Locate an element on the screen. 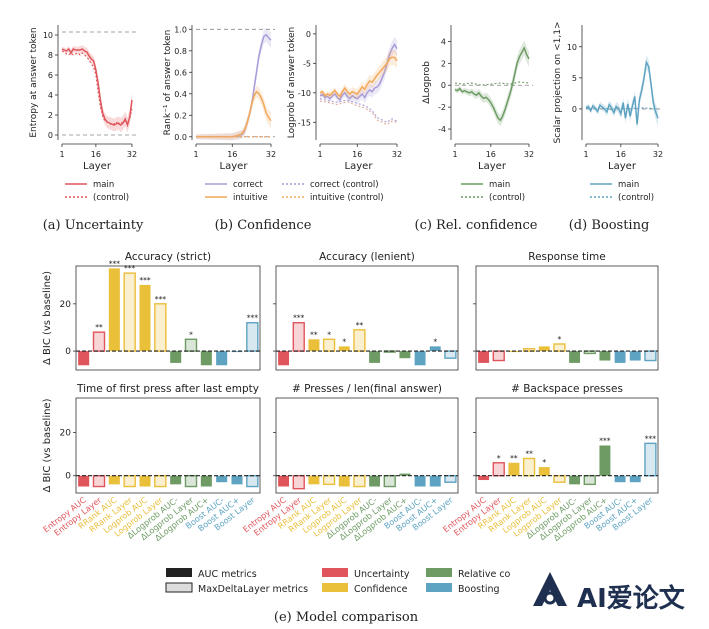 The height and width of the screenshot is (629, 709). y-tick-label: 2 is located at coordinates (443, 63).